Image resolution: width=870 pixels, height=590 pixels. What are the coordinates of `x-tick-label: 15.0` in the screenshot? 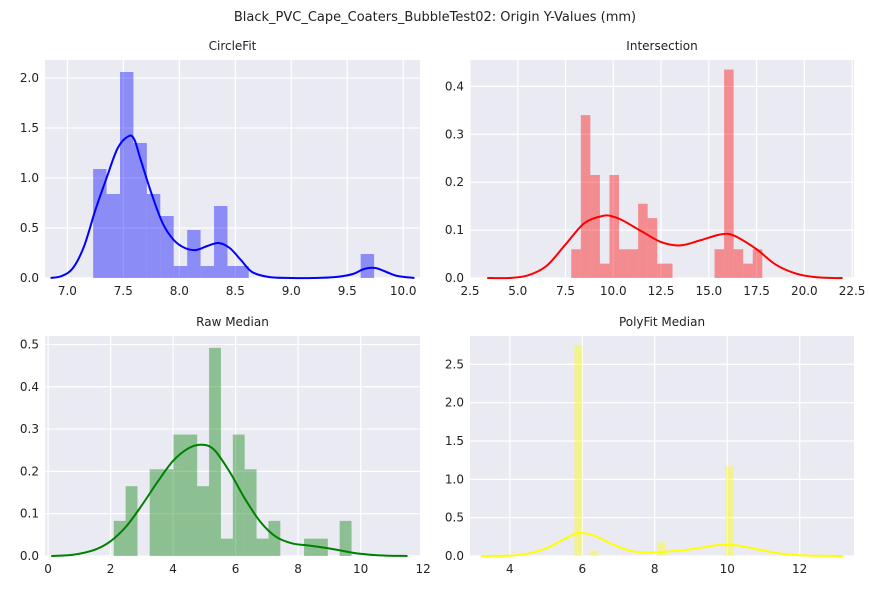 It's located at (708, 291).